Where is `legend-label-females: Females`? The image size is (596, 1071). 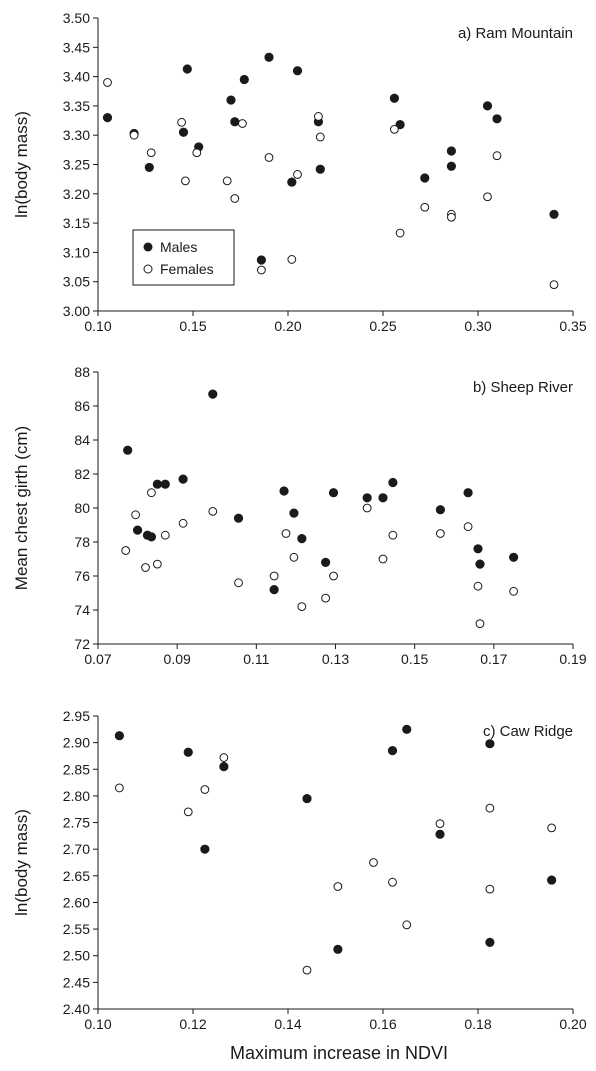 legend-label-females: Females is located at coordinates (187, 269).